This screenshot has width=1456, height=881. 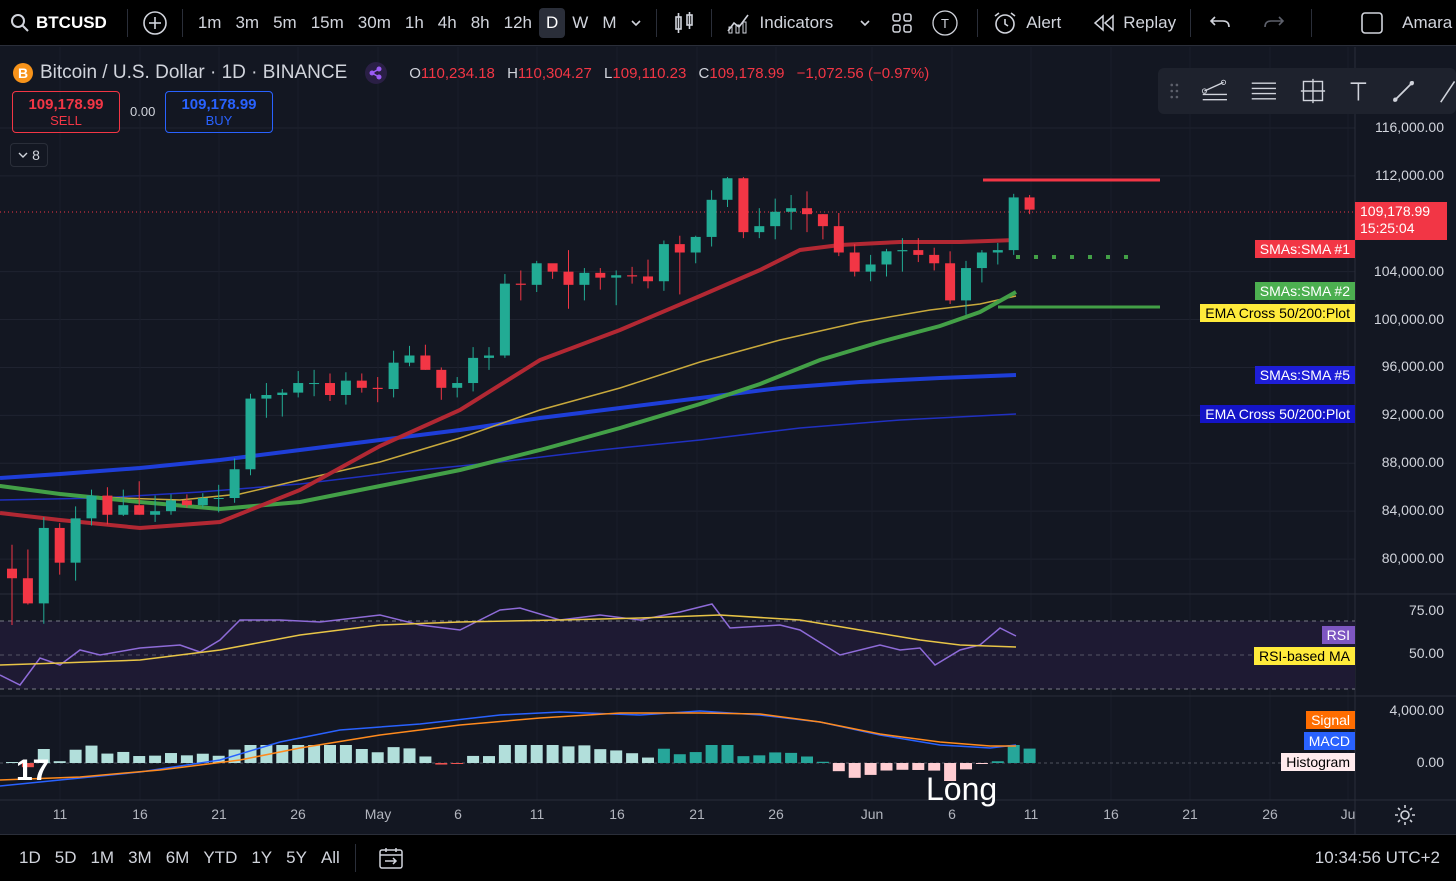 What do you see at coordinates (262, 857) in the screenshot?
I see `range-1y: 1Y` at bounding box center [262, 857].